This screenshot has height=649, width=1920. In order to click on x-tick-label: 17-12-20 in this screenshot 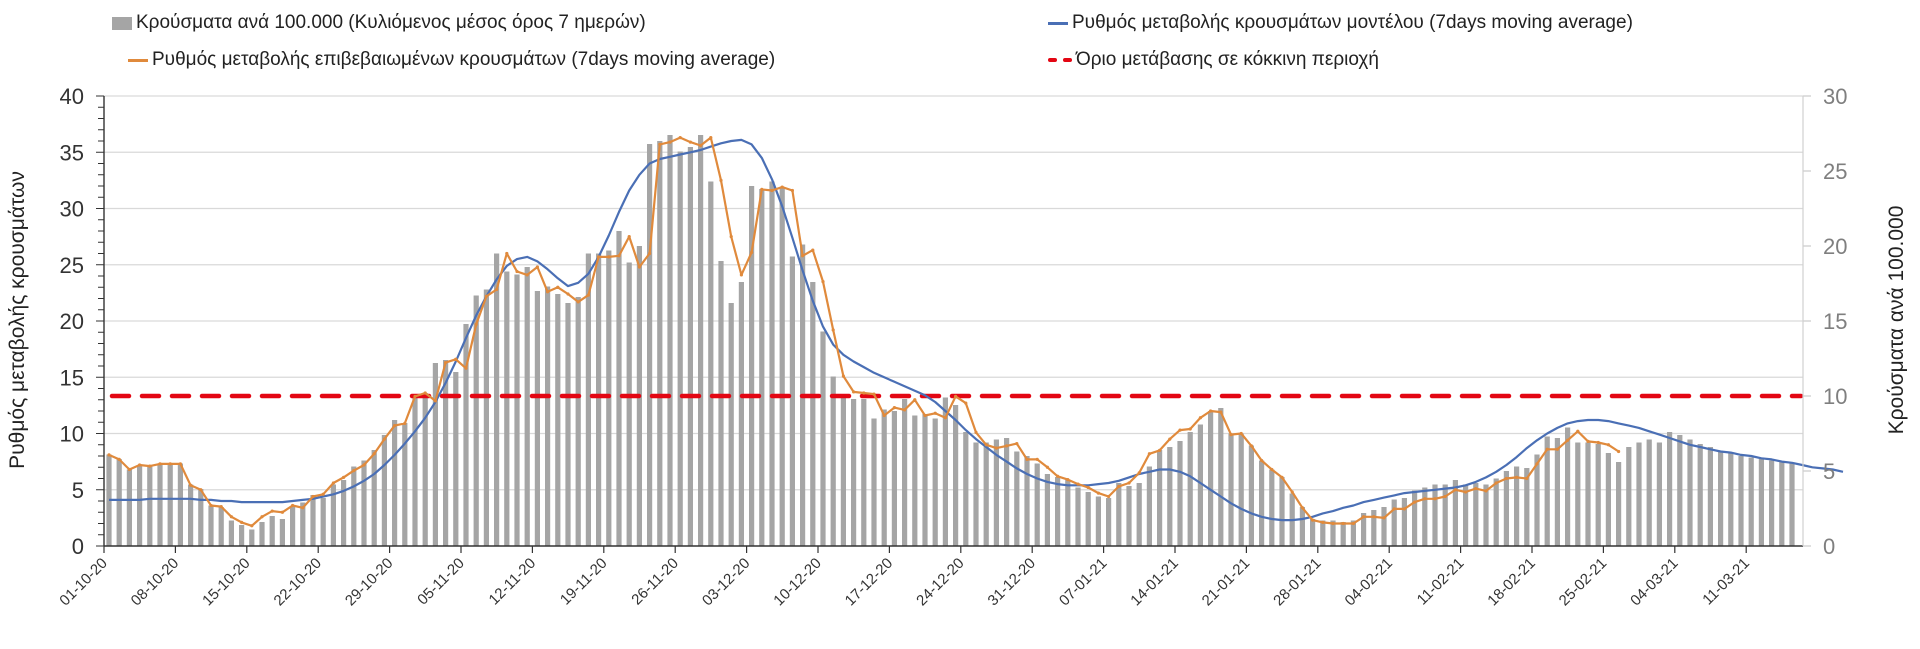, I will do `click(869, 582)`.